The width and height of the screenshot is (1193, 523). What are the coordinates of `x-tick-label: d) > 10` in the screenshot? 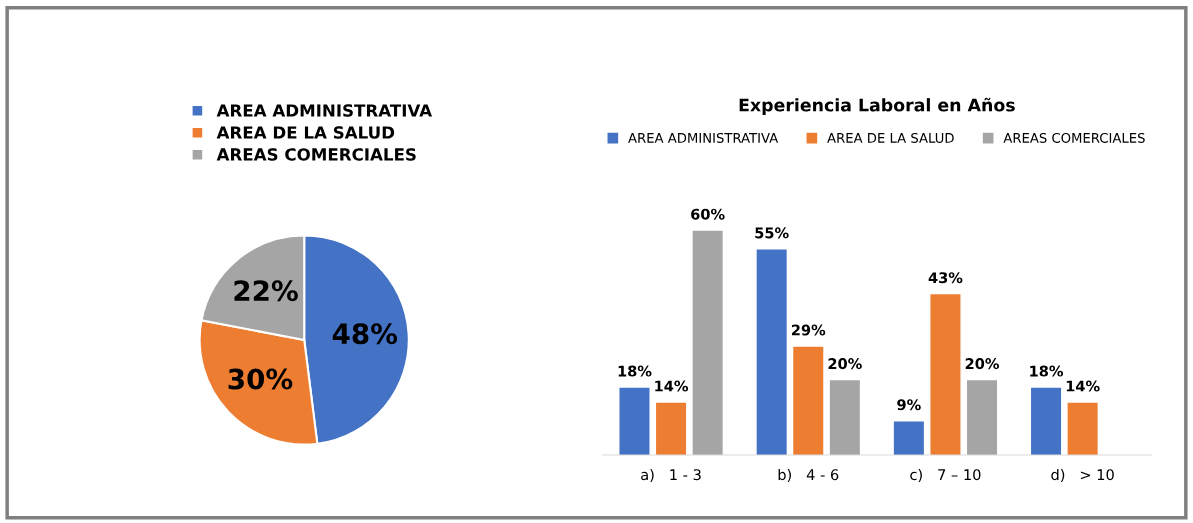 It's located at (1082, 475).